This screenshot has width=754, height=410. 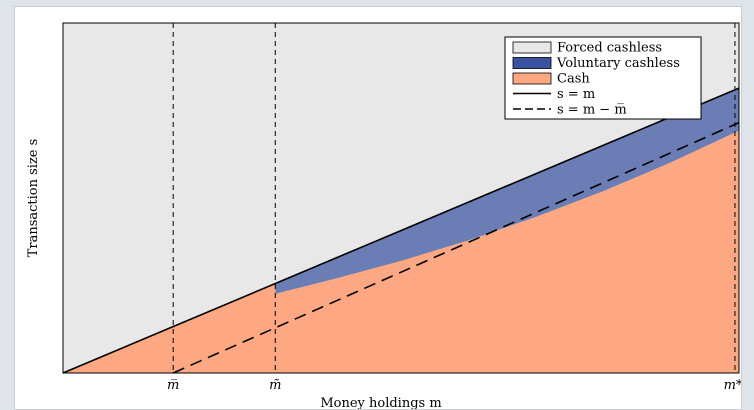 What do you see at coordinates (576, 94) in the screenshot?
I see `legend-label-3: s = m` at bounding box center [576, 94].